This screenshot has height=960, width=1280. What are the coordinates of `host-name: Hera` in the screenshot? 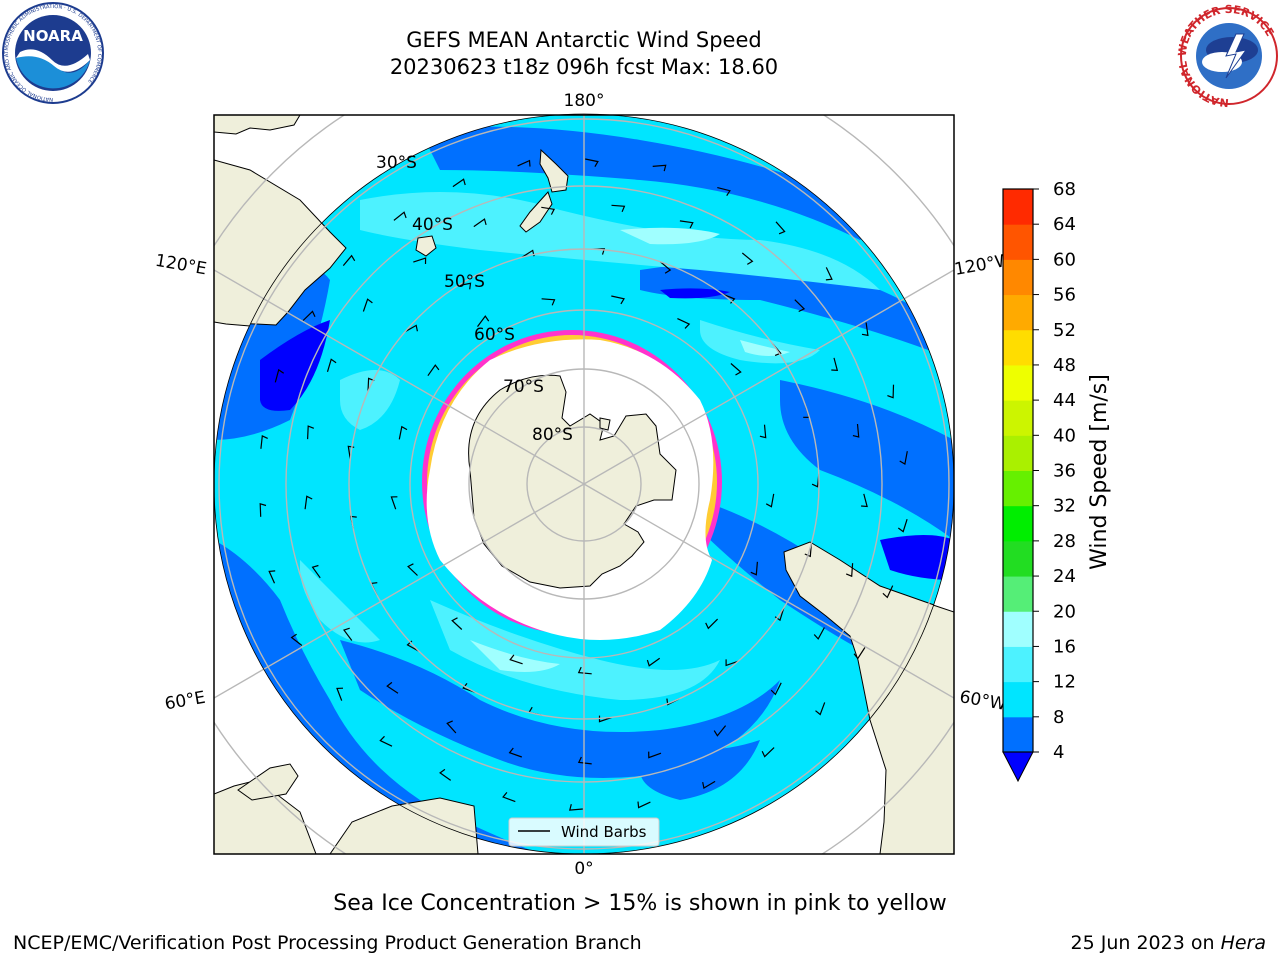 It's located at (1243, 943).